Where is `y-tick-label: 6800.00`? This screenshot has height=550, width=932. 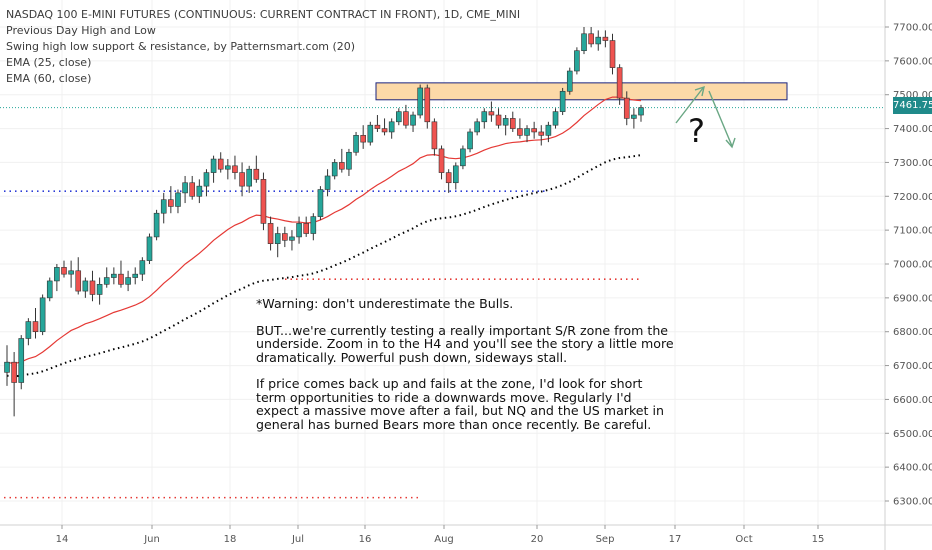 y-tick-label: 6800.00 is located at coordinates (912, 332).